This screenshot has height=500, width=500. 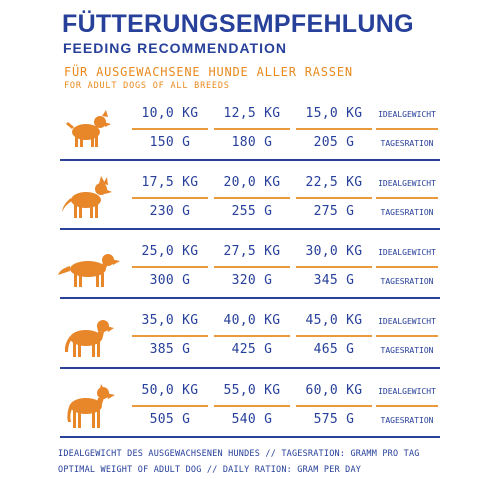 What do you see at coordinates (252, 113) in the screenshot?
I see `weight-cell: 12,5 KG` at bounding box center [252, 113].